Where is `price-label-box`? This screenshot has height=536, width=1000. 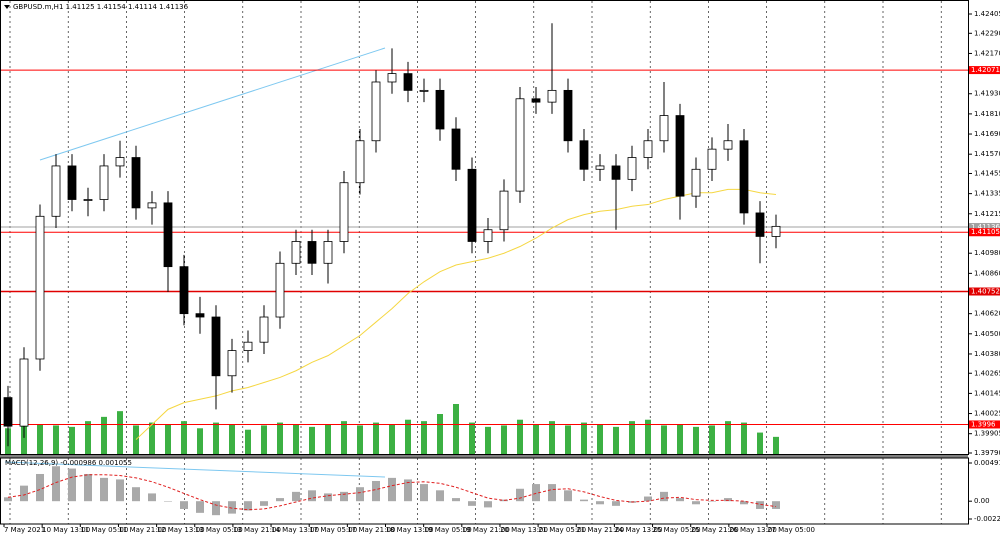
price-label-box is located at coordinates (984, 291).